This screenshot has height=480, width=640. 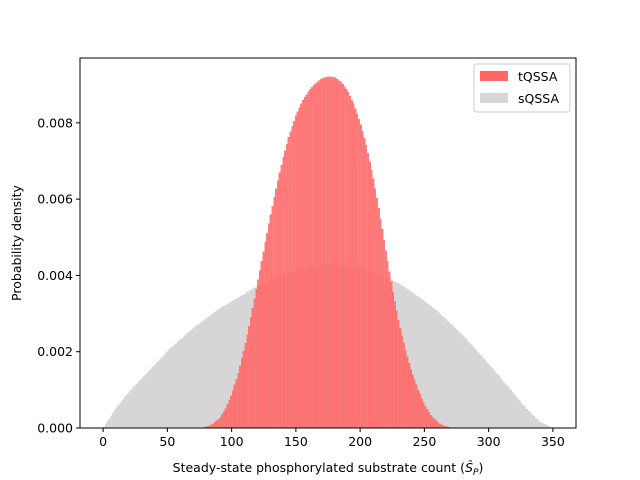 I want to click on y-tick-label: 0.008, so click(x=55, y=122).